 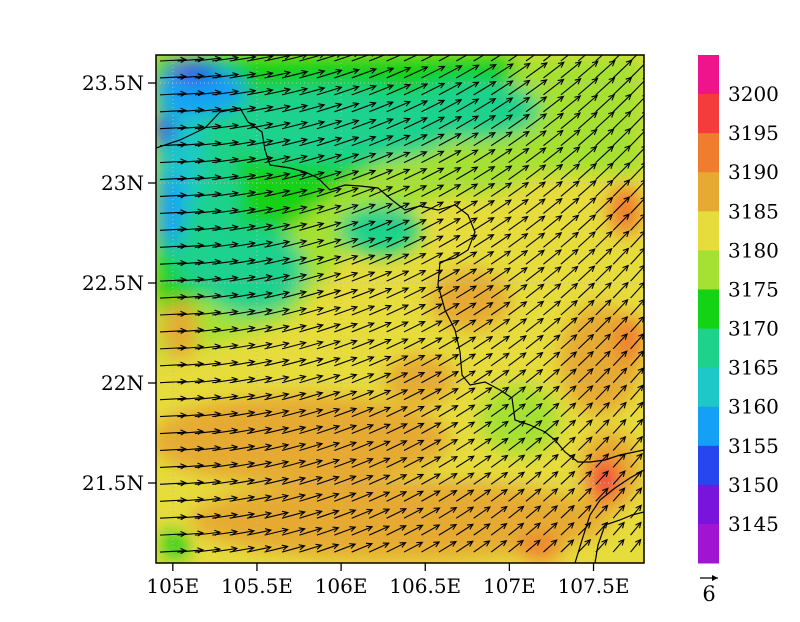 I want to click on colorbar-label: 3185, so click(x=753, y=211).